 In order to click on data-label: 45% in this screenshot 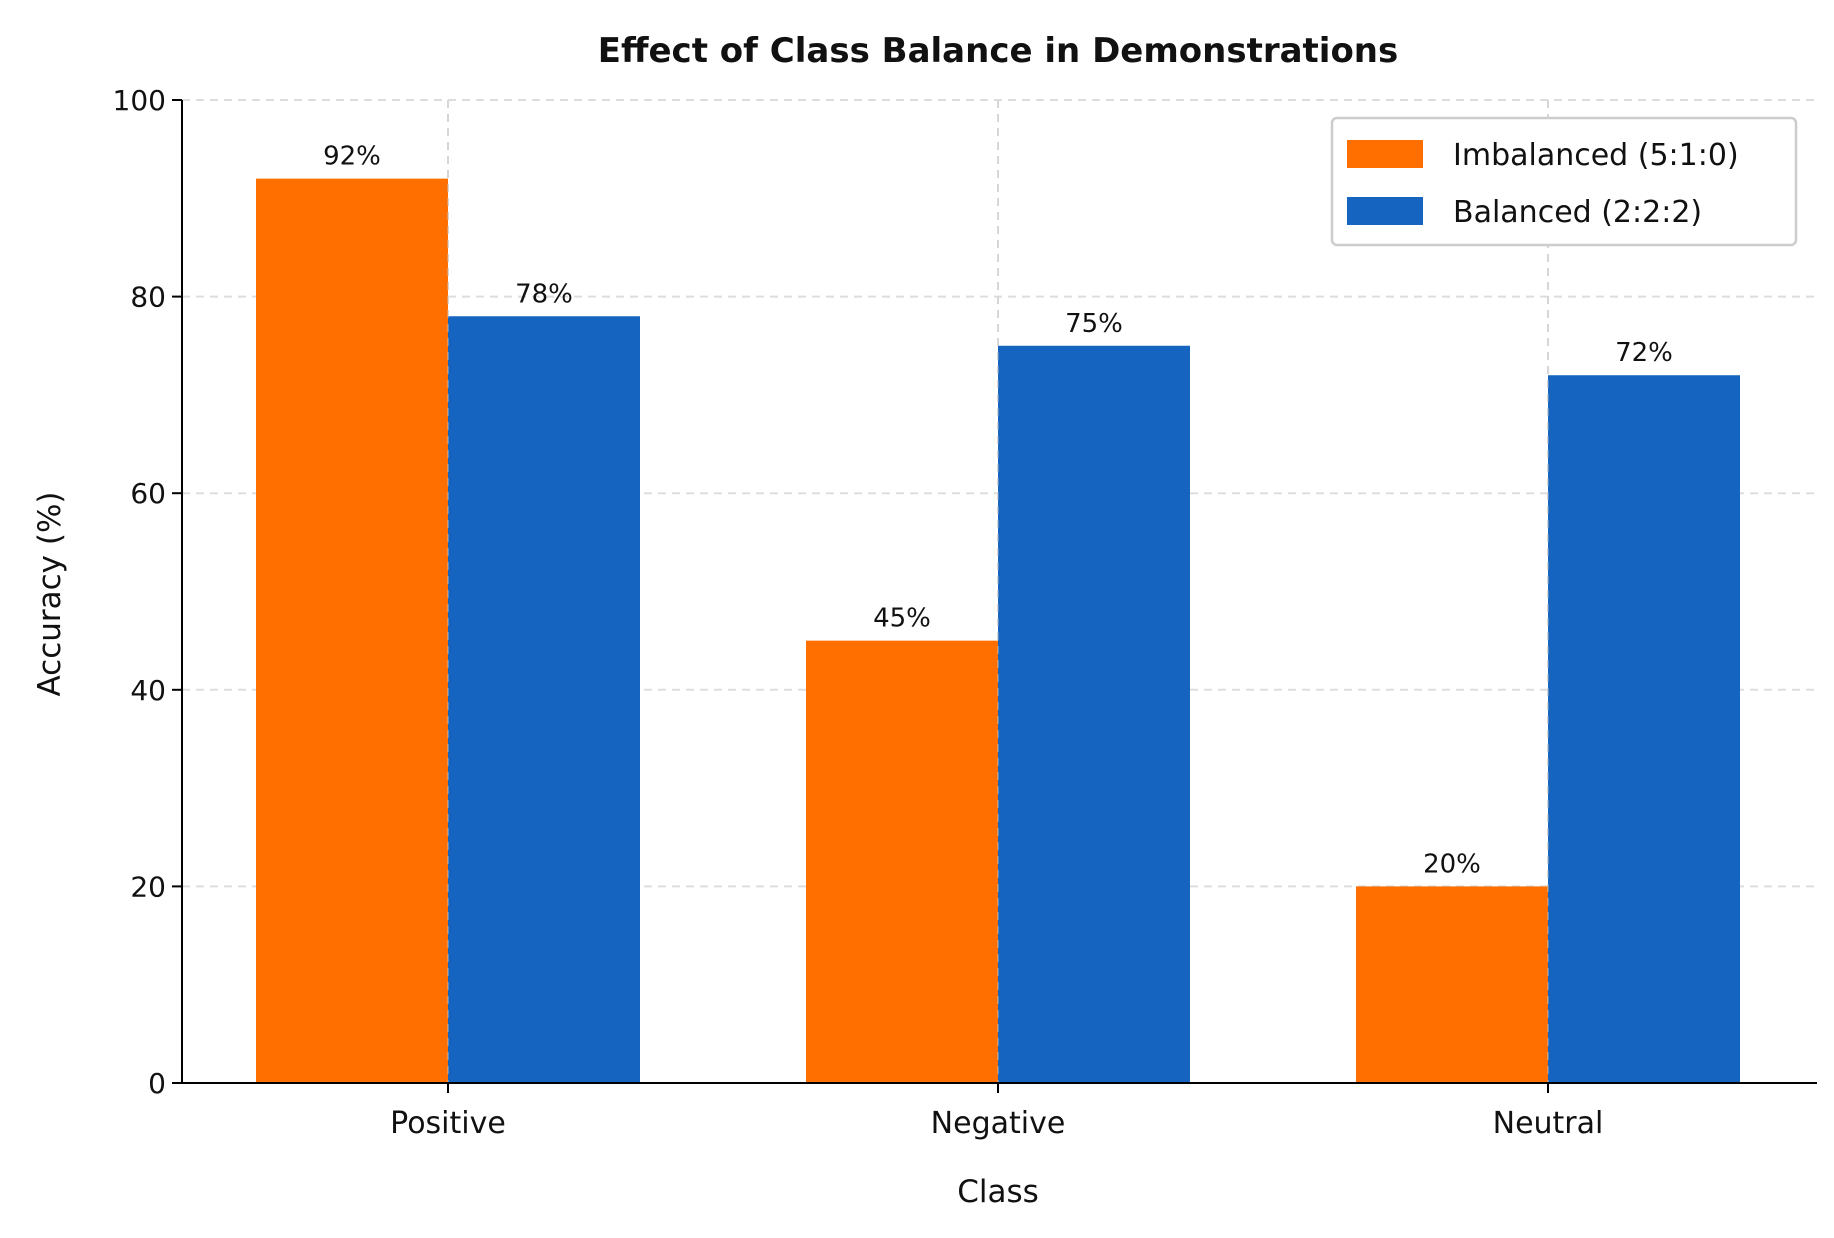, I will do `click(902, 619)`.